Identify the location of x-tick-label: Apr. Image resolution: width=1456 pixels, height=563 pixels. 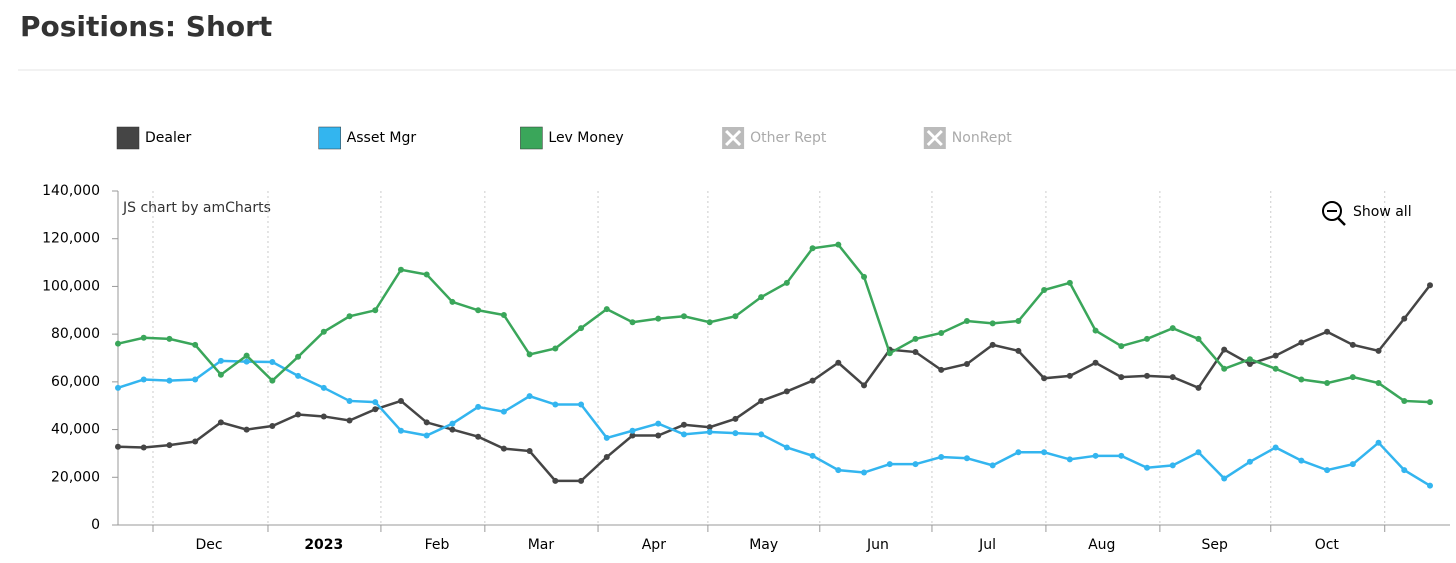
(654, 545).